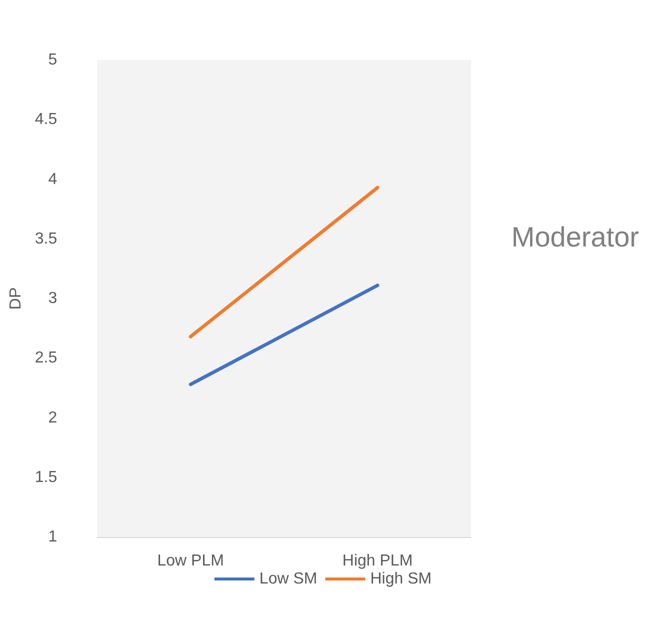 The height and width of the screenshot is (622, 646). I want to click on text: Moderator, so click(575, 237).